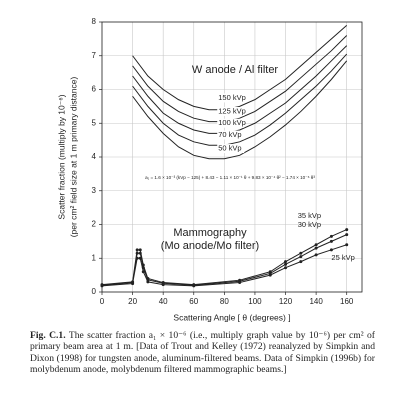 This screenshot has width=400, height=400. What do you see at coordinates (48, 335) in the screenshot?
I see `caption-label: Fig. C.1.` at bounding box center [48, 335].